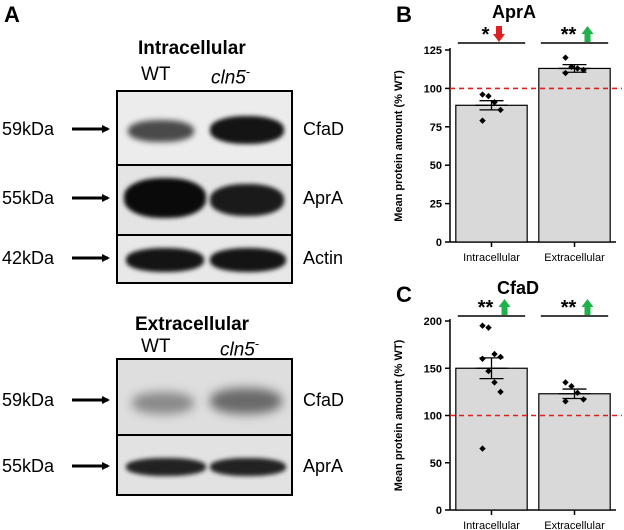 The image size is (624, 530). Describe the element at coordinates (204, 397) in the screenshot. I see `extra-cfad-strip` at that location.